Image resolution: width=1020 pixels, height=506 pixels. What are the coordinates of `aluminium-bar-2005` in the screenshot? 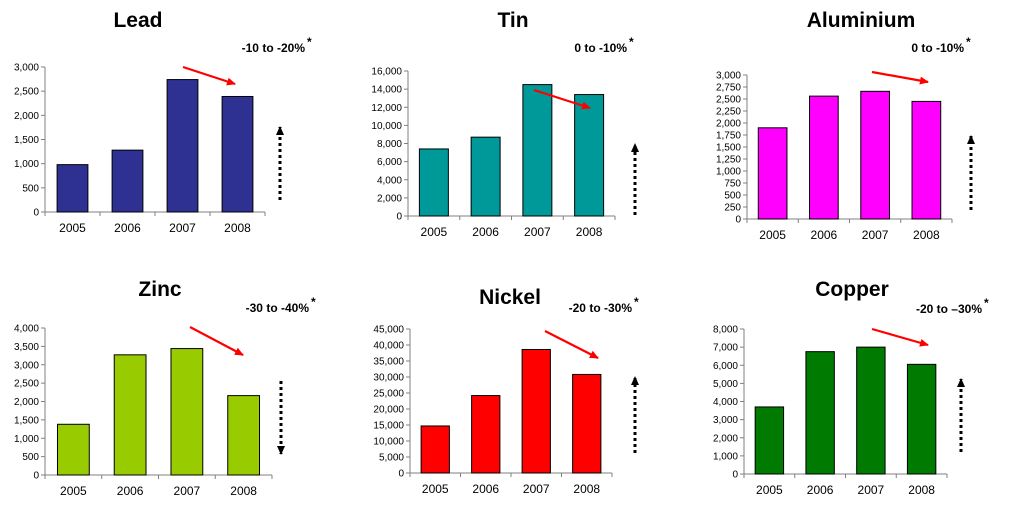 It's located at (772, 173).